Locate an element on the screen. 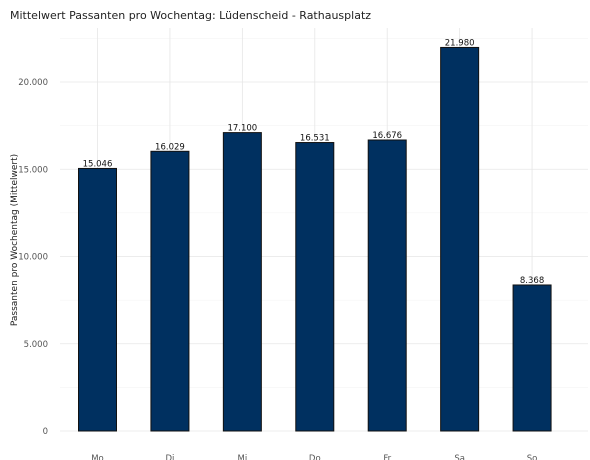 This screenshot has width=590, height=460. x-axis-ticks: Mo Di Mi Do Fr Sa So is located at coordinates (314, 457).